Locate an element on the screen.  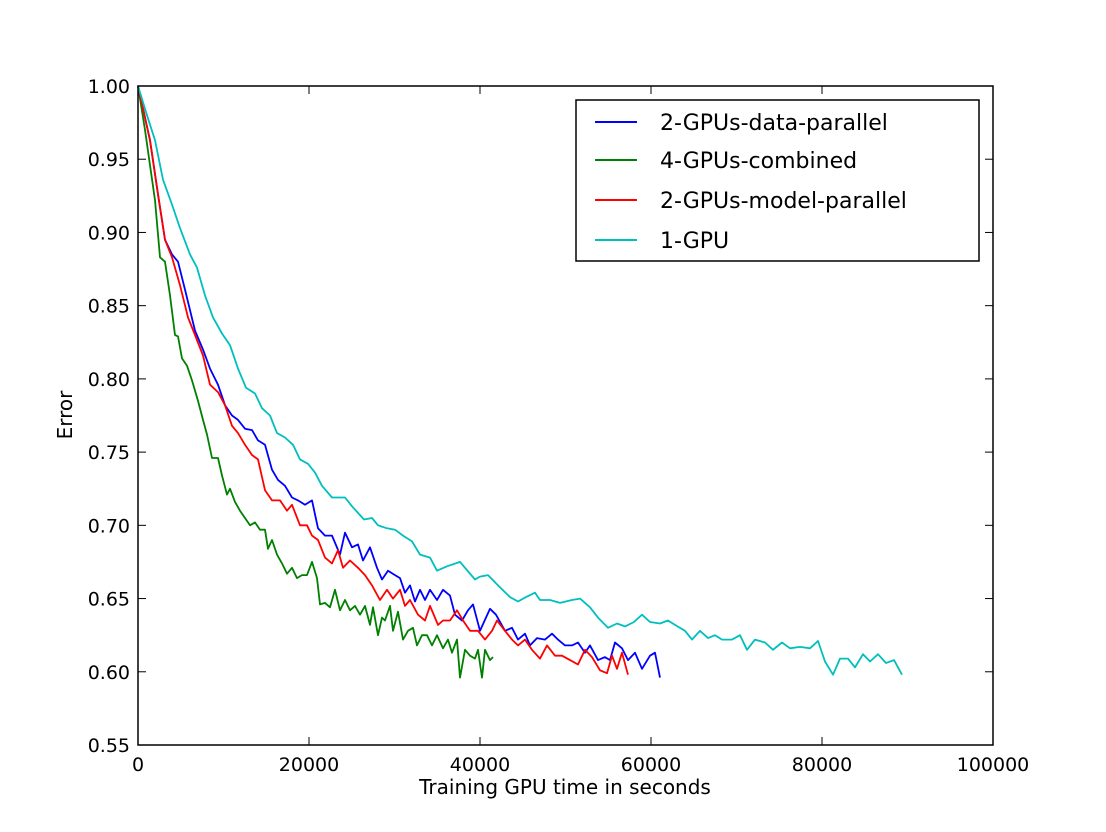
x-tick-label: 20000 is located at coordinates (309, 765).